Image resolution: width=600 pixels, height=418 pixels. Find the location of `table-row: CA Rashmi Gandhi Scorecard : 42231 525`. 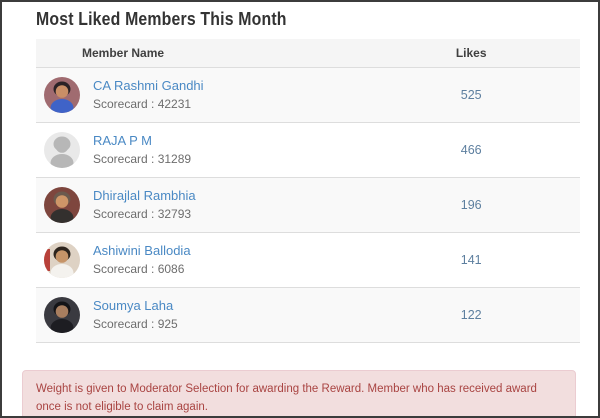

table-row: CA Rashmi Gandhi Scorecard : 42231 525 is located at coordinates (308, 94).